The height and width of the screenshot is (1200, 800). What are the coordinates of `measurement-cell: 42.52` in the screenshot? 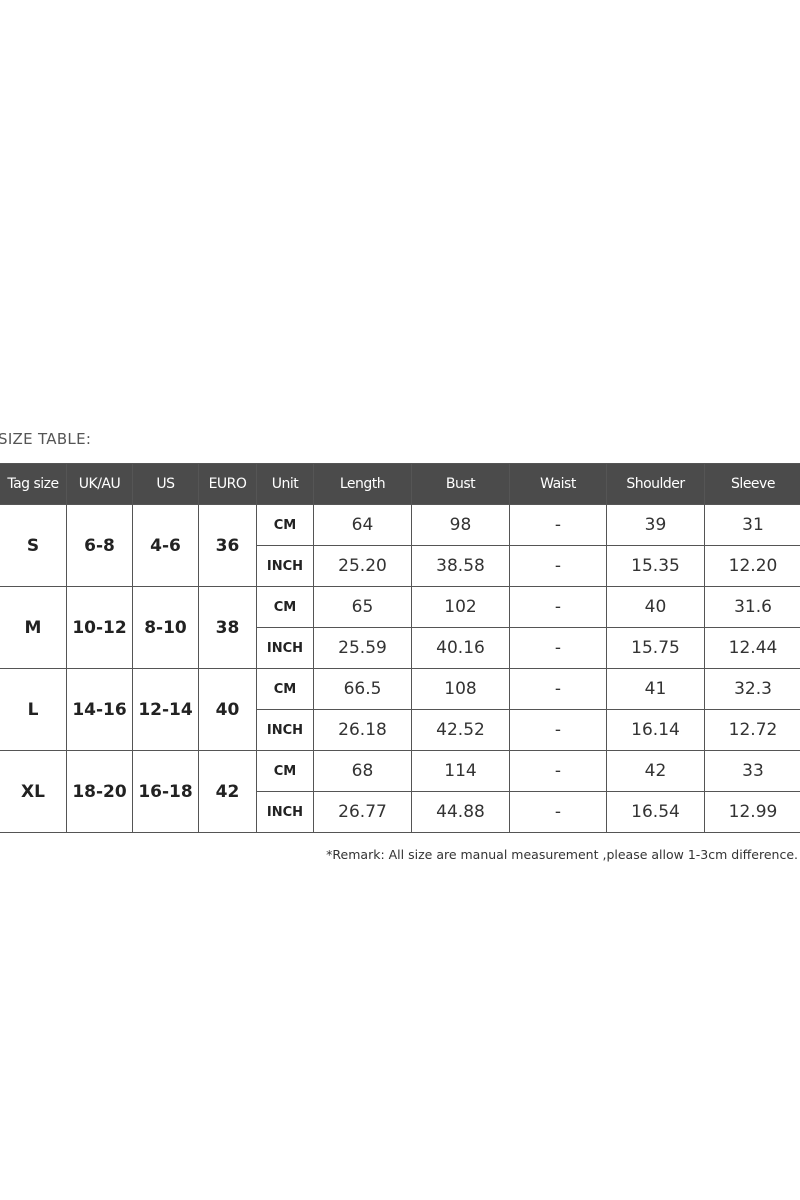 It's located at (460, 730).